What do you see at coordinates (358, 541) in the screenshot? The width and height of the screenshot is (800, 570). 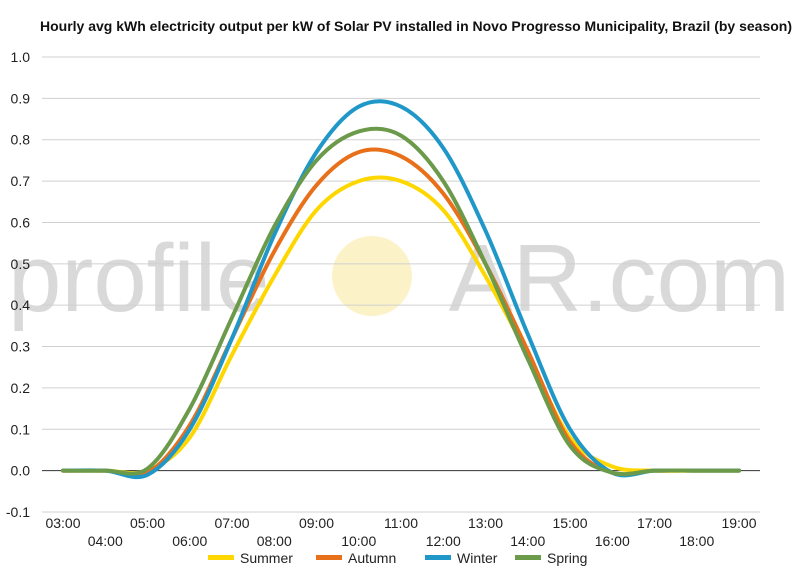 I see `x-tick-label: 10:00` at bounding box center [358, 541].